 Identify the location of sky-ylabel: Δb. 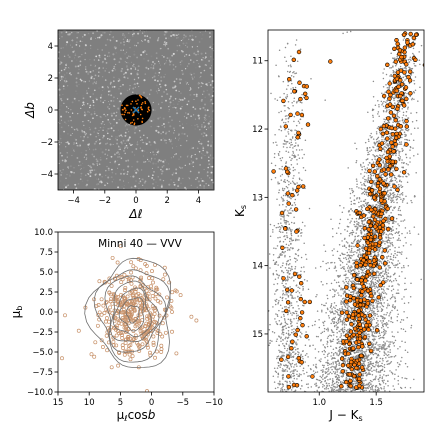
(30, 110).